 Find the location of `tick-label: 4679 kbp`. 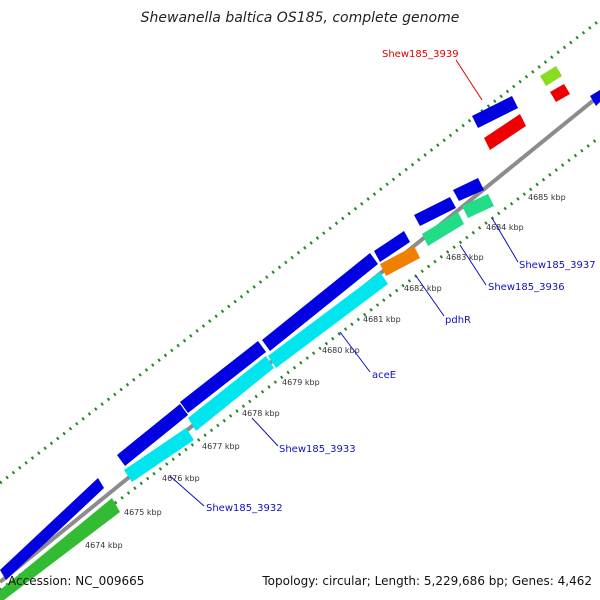

tick-label: 4679 kbp is located at coordinates (301, 382).